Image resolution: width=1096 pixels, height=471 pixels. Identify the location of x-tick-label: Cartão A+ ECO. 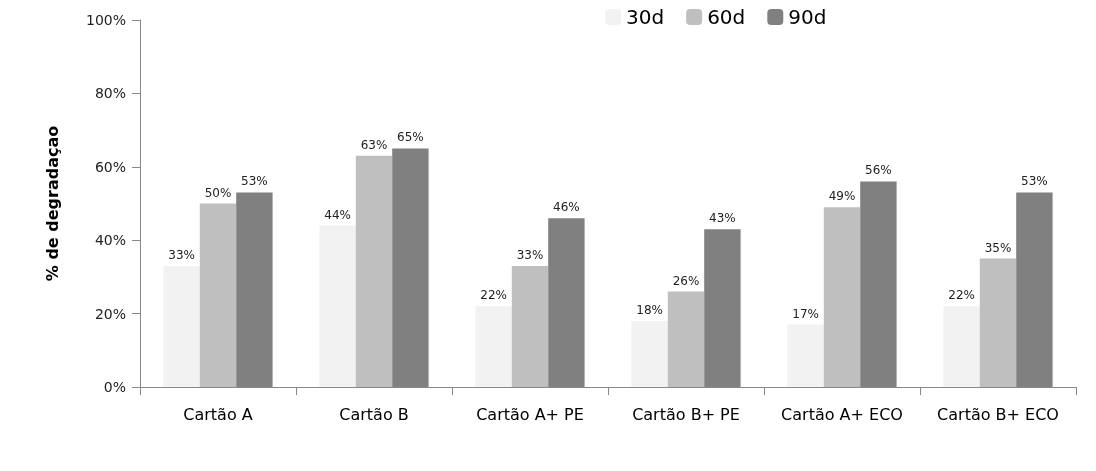
(842, 414).